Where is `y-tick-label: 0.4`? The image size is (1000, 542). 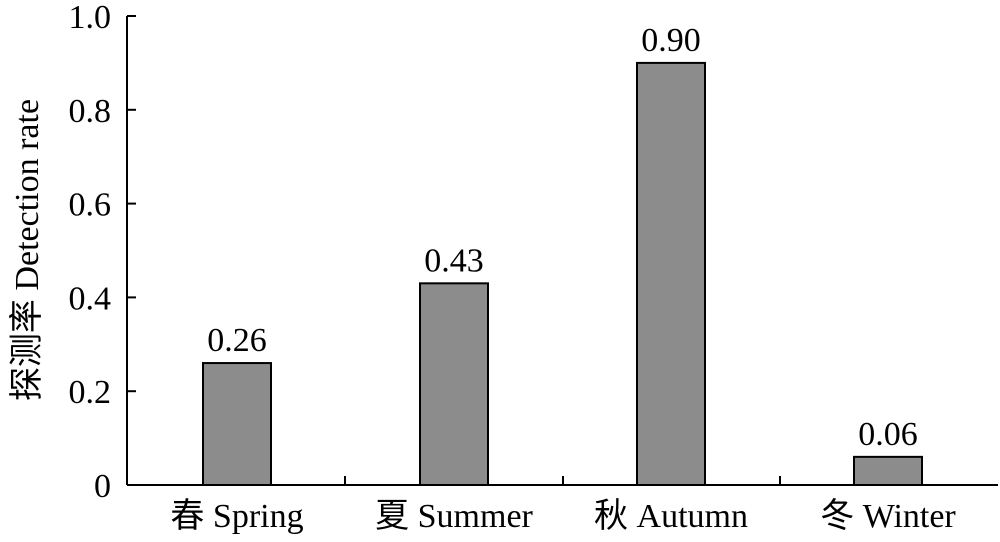 y-tick-label: 0.4 is located at coordinates (90, 298).